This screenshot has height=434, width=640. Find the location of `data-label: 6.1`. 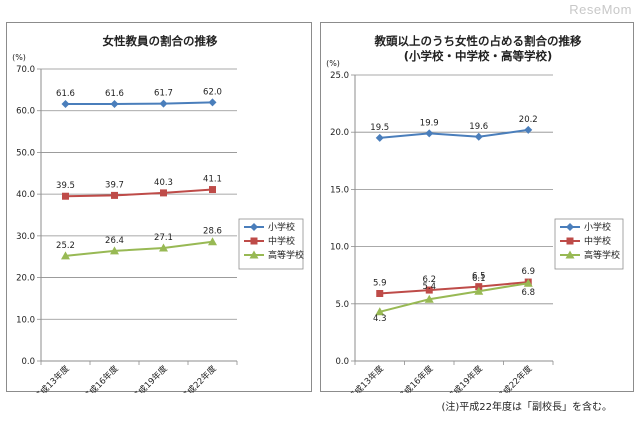

data-label: 6.1 is located at coordinates (479, 279).